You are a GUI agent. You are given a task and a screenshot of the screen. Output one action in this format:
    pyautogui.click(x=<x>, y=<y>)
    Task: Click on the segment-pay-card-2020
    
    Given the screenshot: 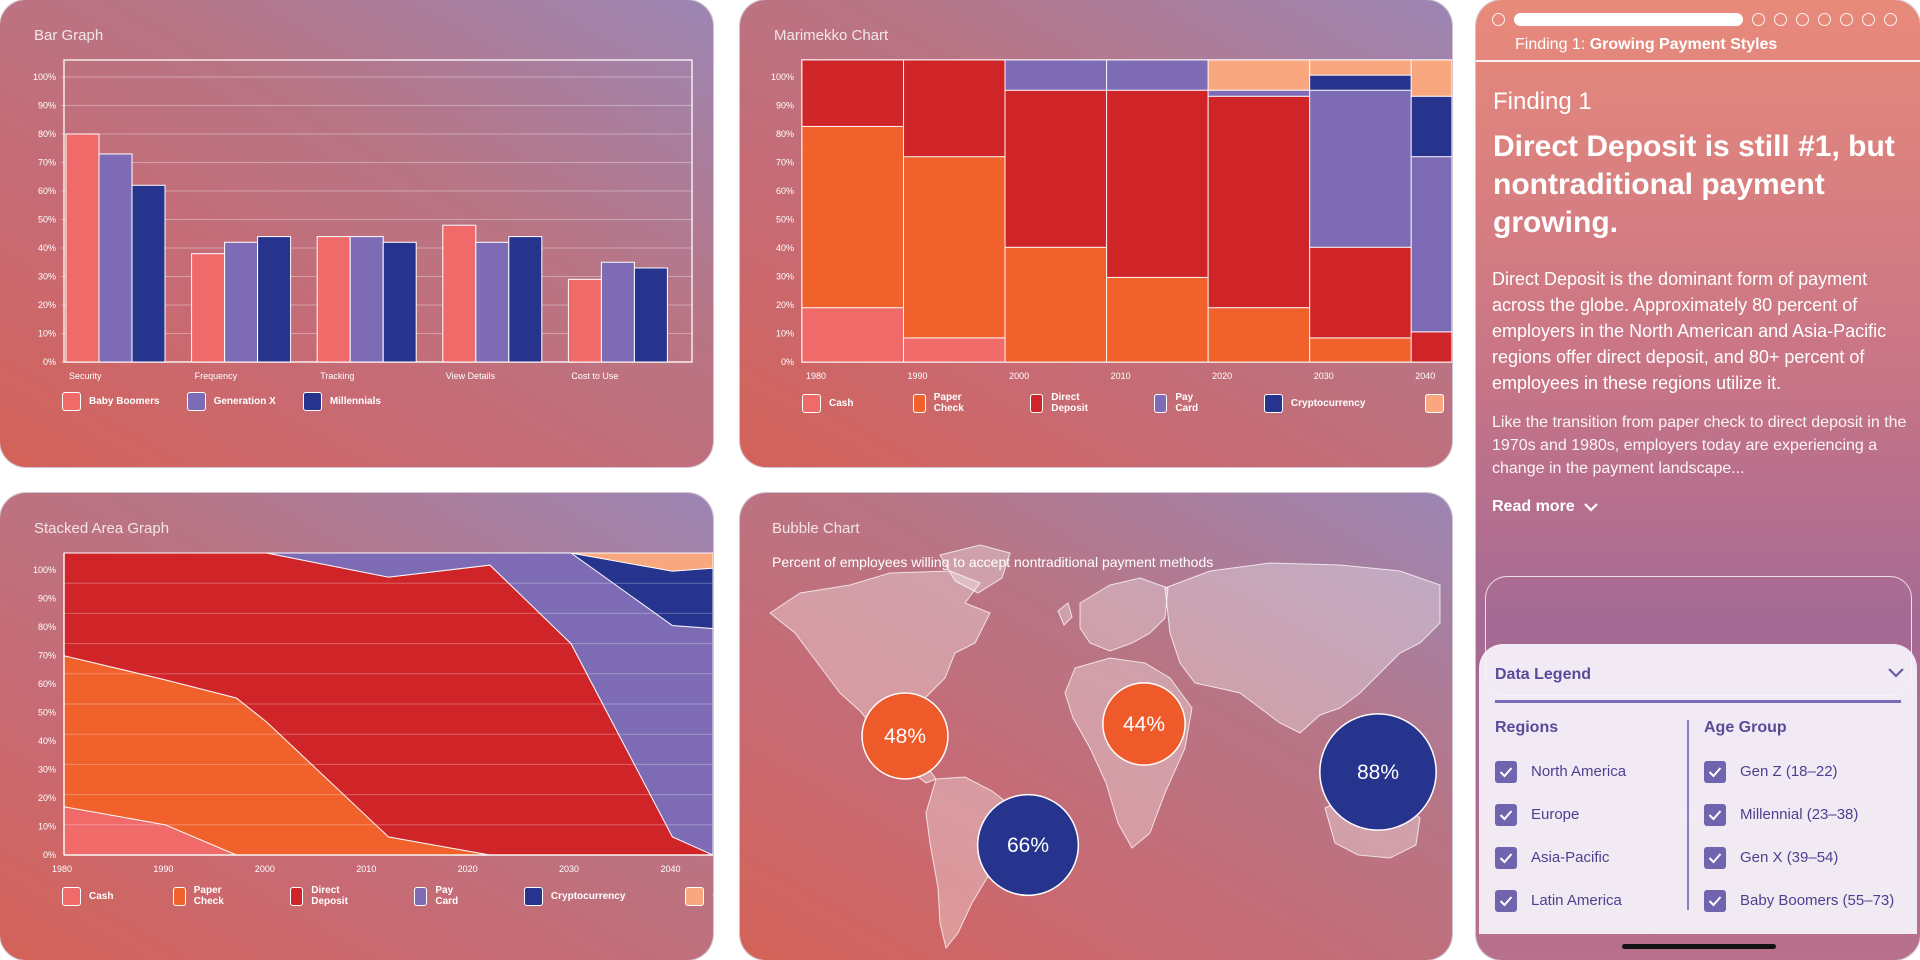 What is the action you would take?
    pyautogui.click(x=1259, y=93)
    